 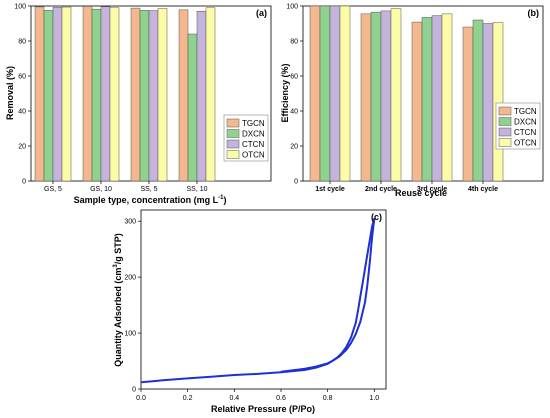 I want to click on y-axis-label: Removal (%), so click(x=10, y=93).